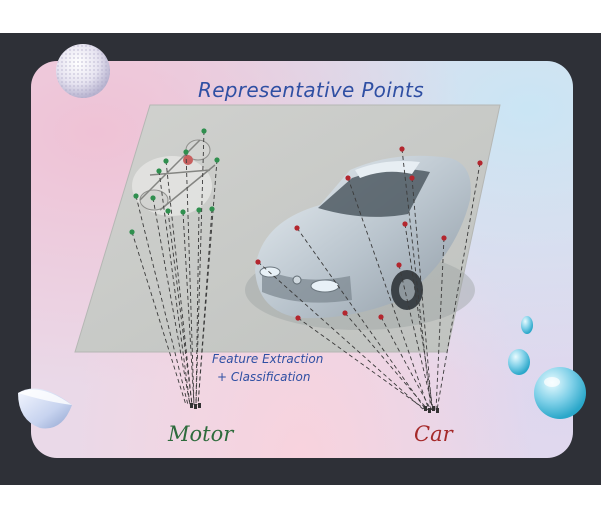 This screenshot has width=601, height=525. I want to click on motor-representative-points, so click(174, 181).